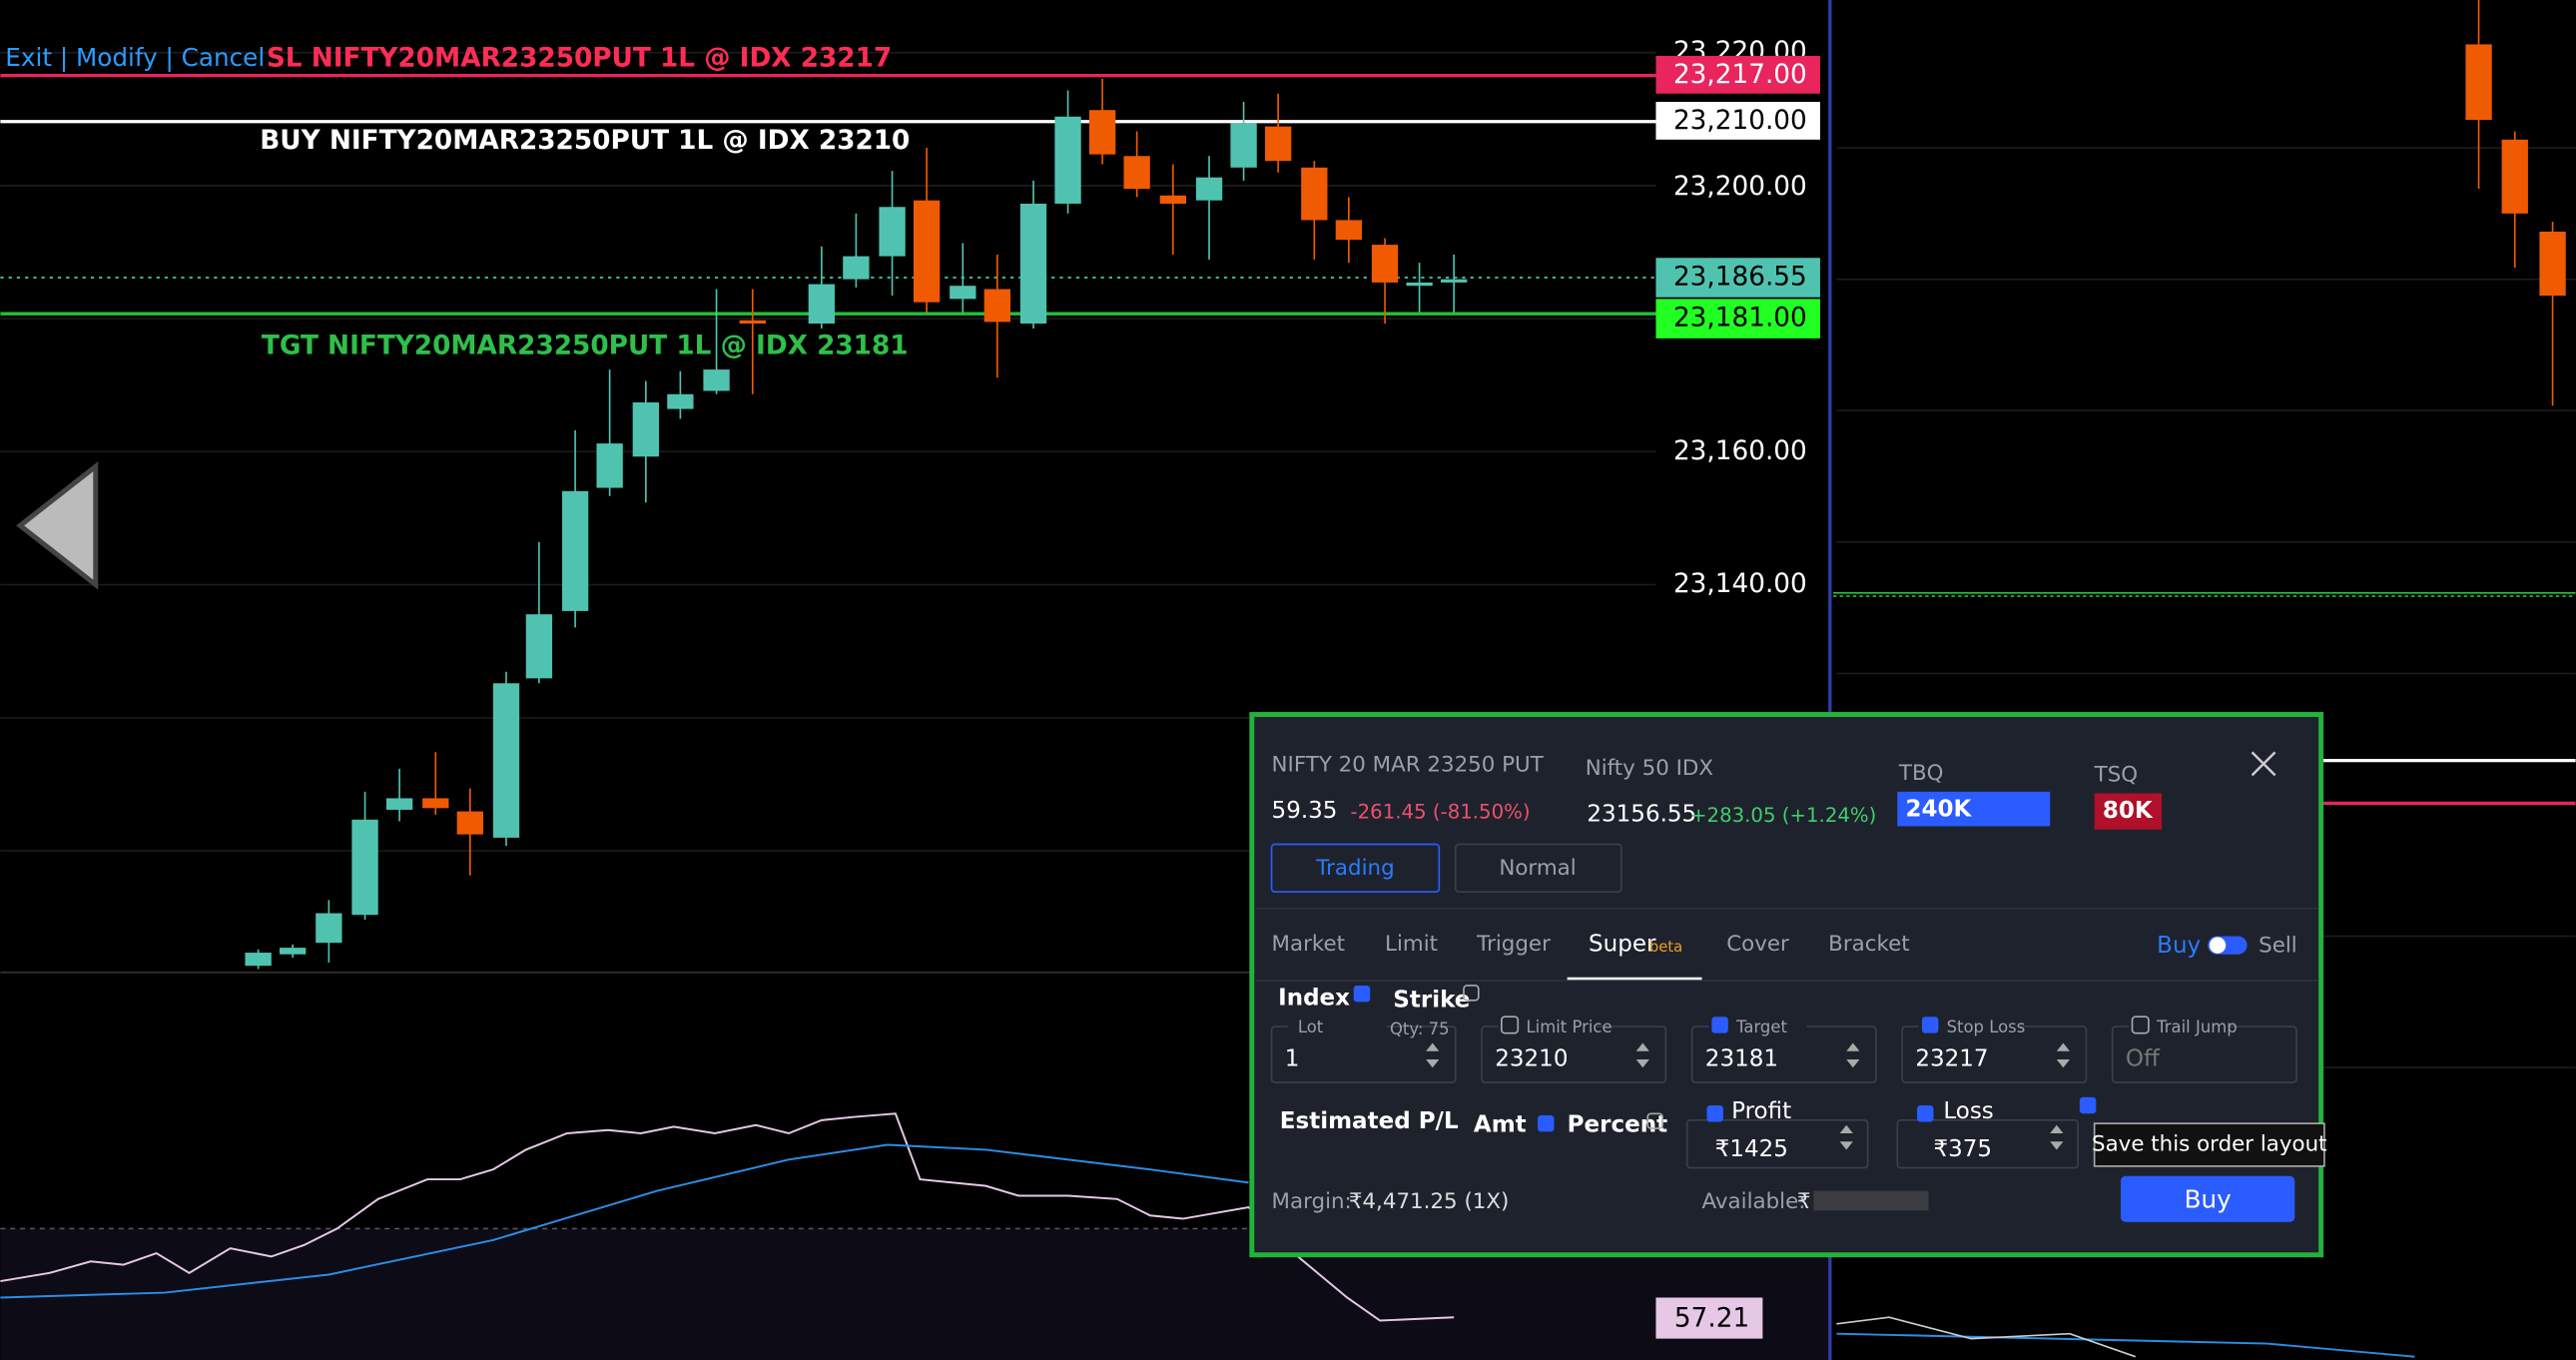  I want to click on tbq-label: TBQ, so click(1921, 773).